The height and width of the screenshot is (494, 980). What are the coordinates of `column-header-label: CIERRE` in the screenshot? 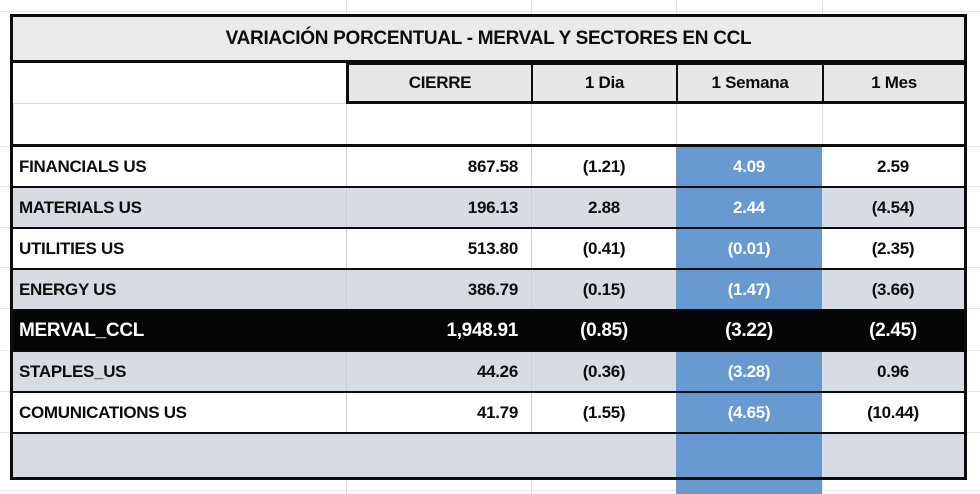 It's located at (440, 82).